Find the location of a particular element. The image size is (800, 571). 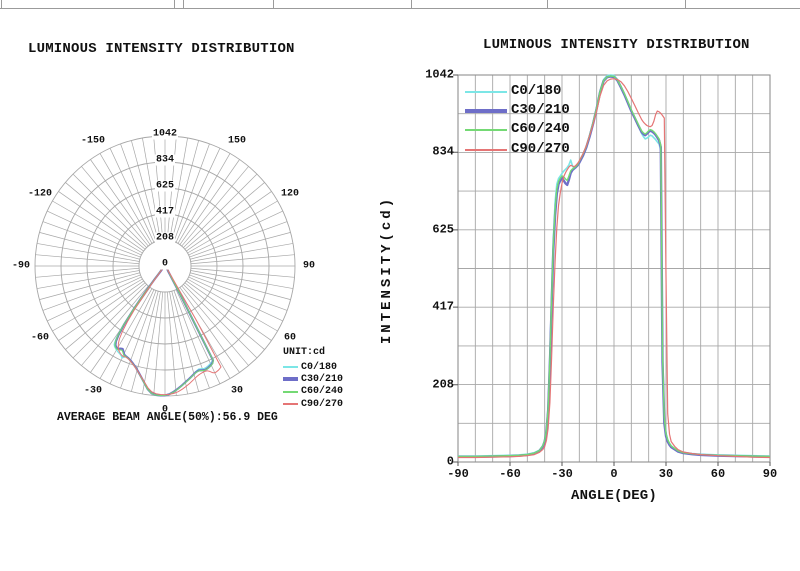

polar-angle-label: -90 is located at coordinates (21, 266).